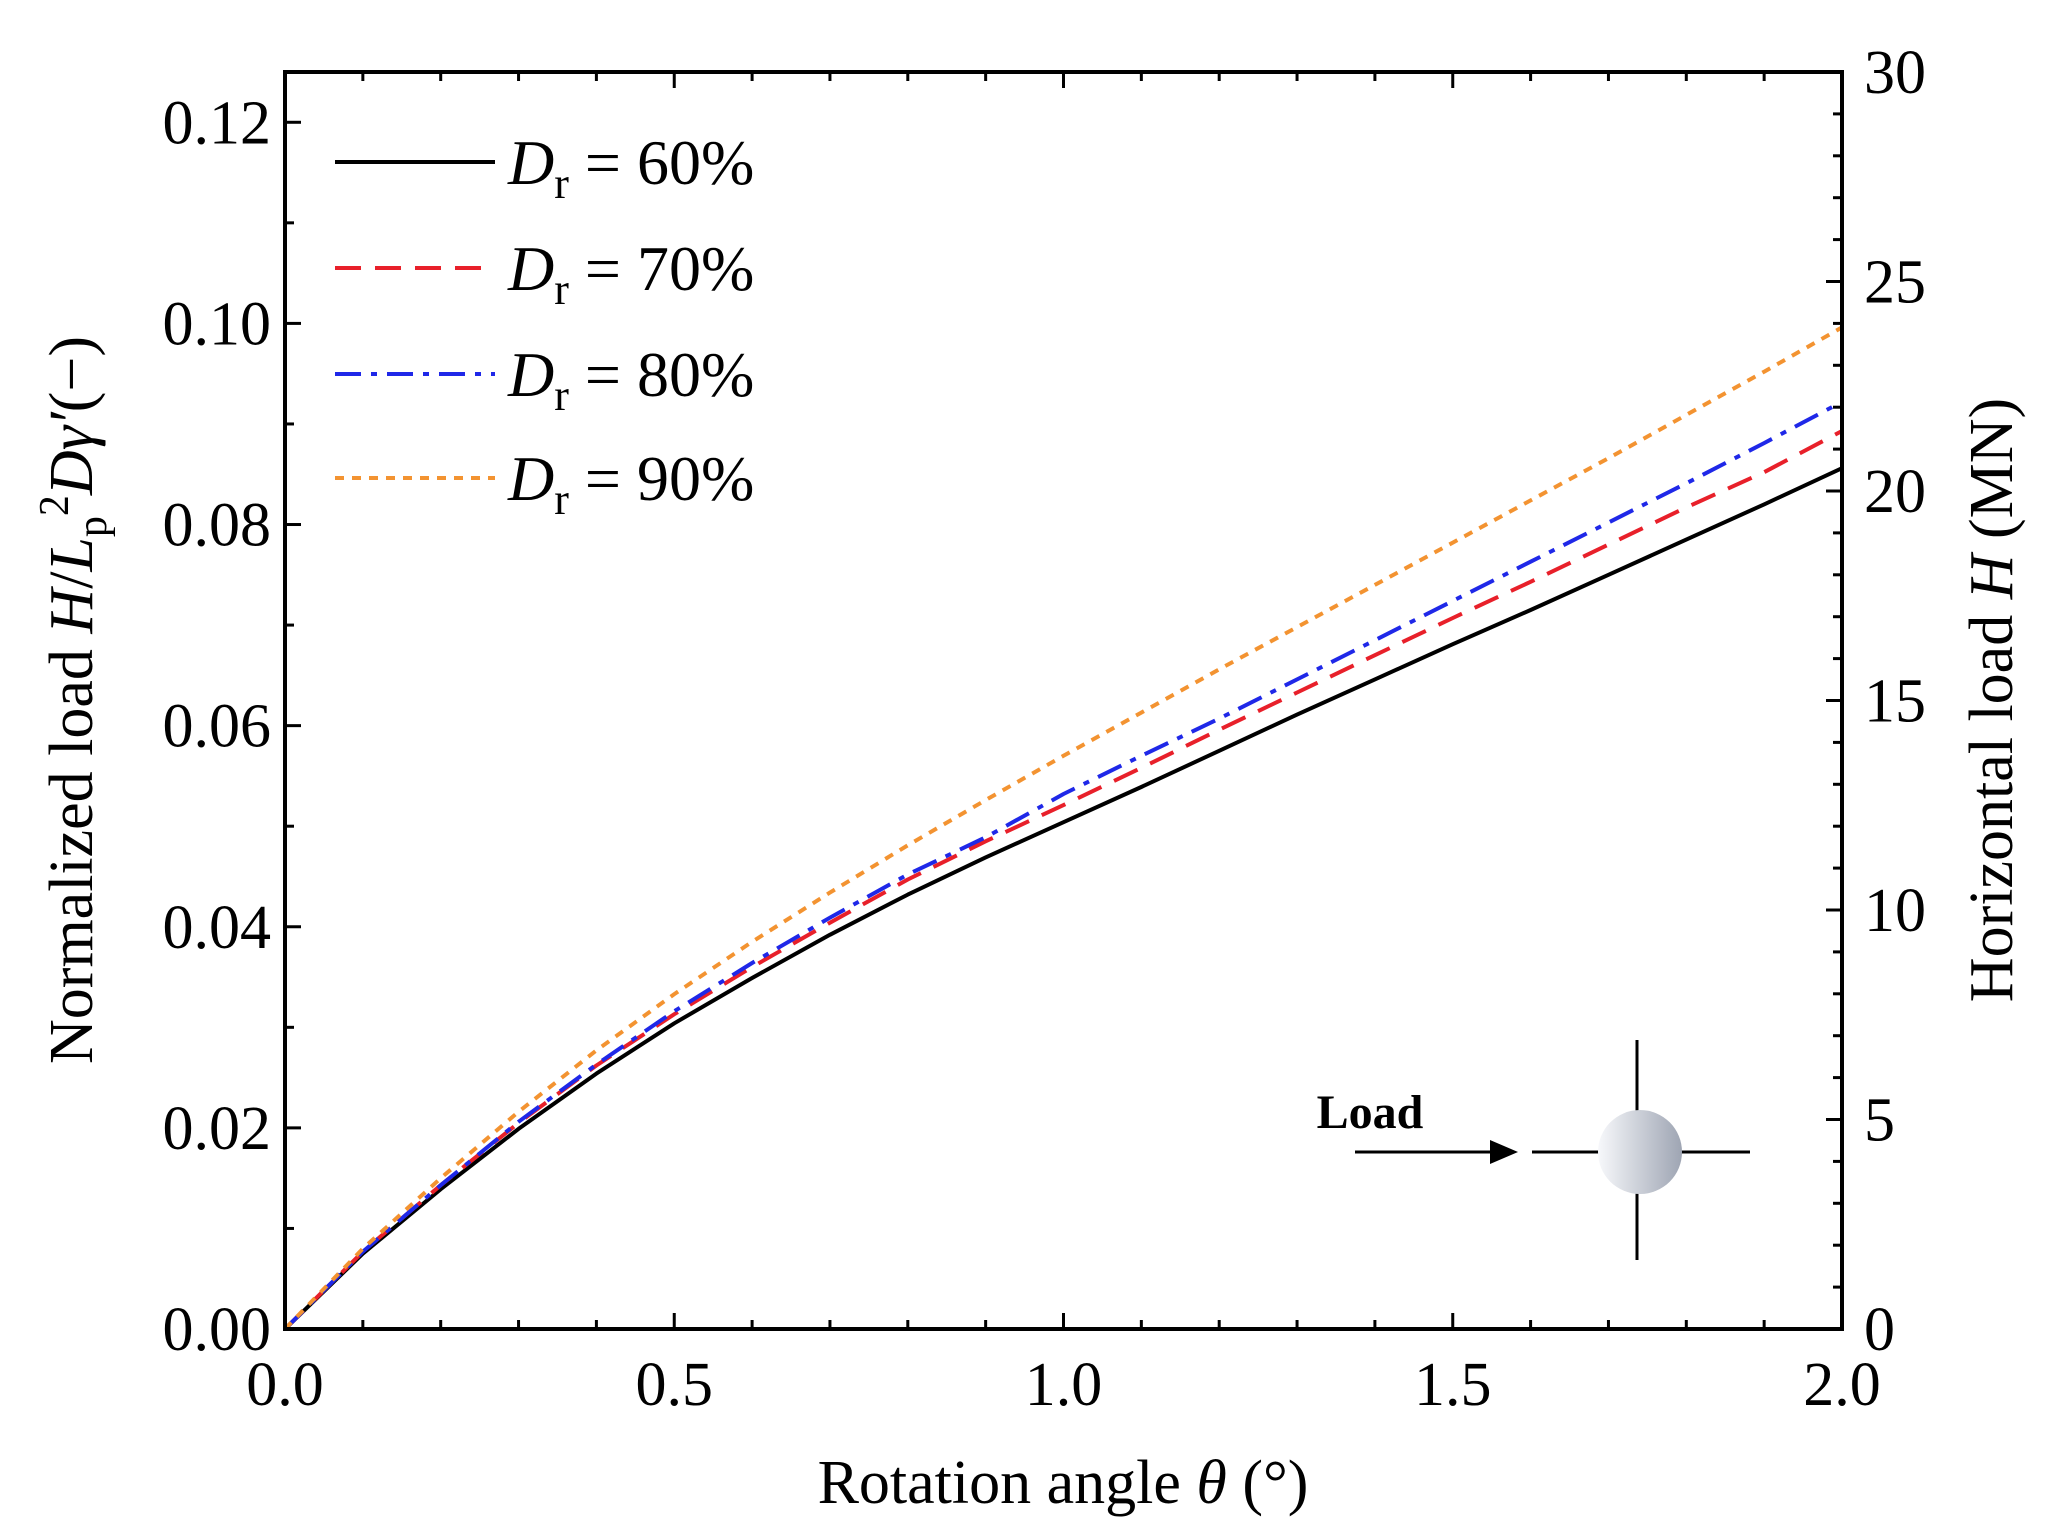 This screenshot has width=2052, height=1536. I want to click on y-left-tick-label: 0.04, so click(217, 928).